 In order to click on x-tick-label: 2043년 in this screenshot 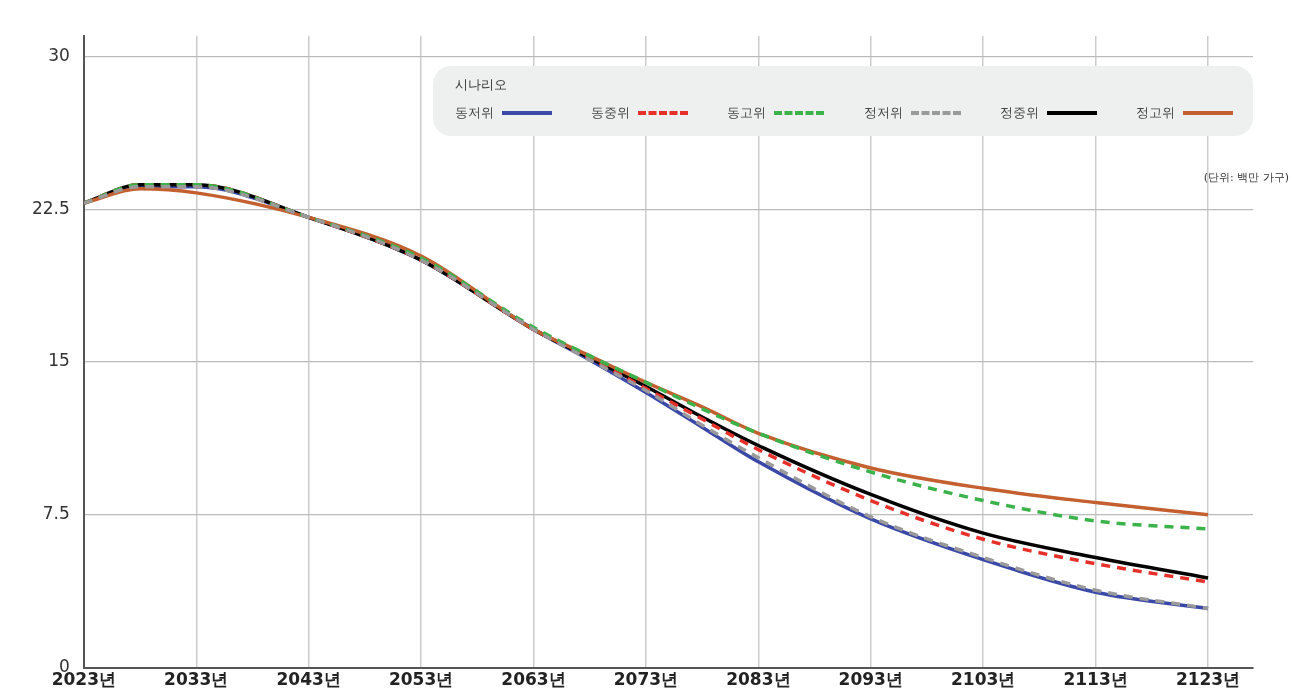, I will do `click(308, 679)`.